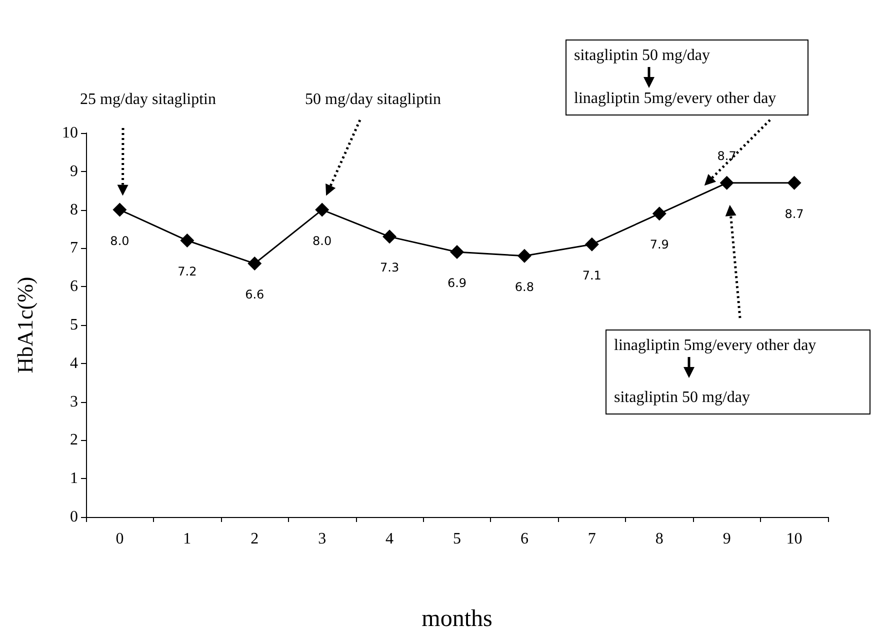 Image resolution: width=886 pixels, height=636 pixels. I want to click on data-label: 6.8, so click(524, 287).